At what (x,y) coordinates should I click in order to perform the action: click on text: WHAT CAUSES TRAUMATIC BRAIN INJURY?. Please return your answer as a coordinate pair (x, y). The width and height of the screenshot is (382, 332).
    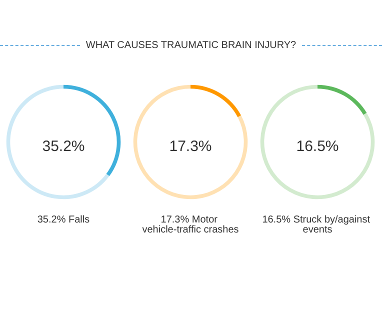
    Looking at the image, I should click on (191, 45).